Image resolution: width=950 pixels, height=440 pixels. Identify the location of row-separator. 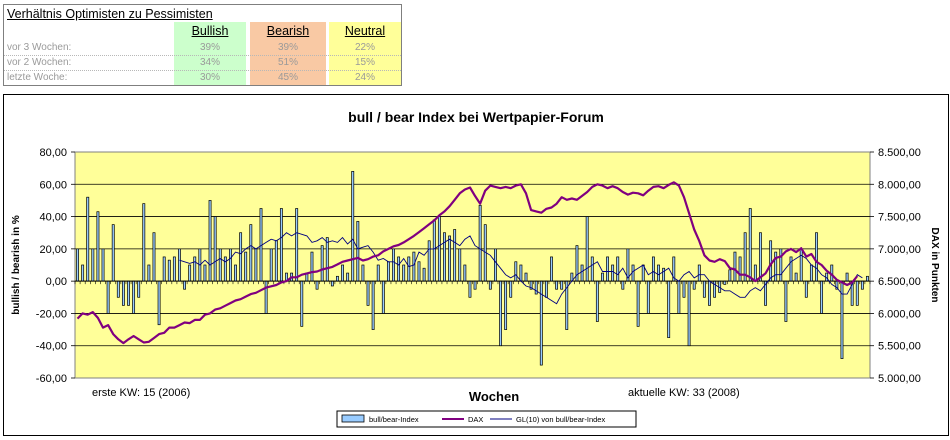
(202, 55).